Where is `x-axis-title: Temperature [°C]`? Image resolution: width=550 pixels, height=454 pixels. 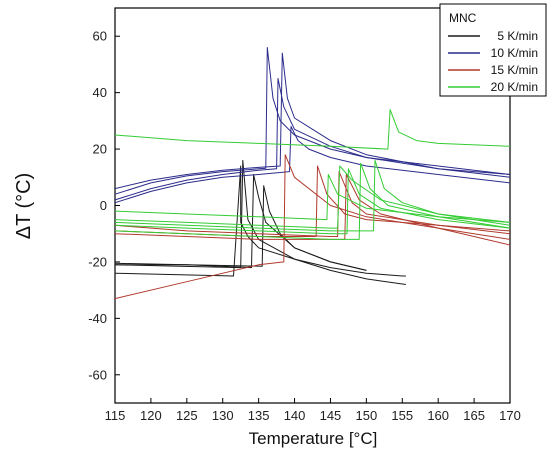
x-axis-title: Temperature [°C] is located at coordinates (313, 438).